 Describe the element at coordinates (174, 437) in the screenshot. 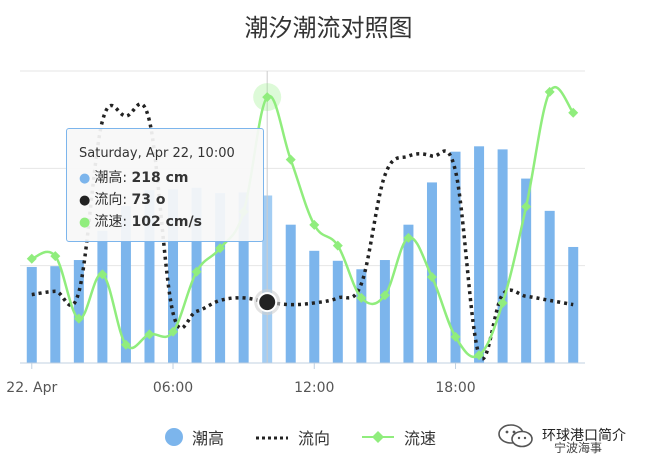

I see `legend-circle-icon` at that location.